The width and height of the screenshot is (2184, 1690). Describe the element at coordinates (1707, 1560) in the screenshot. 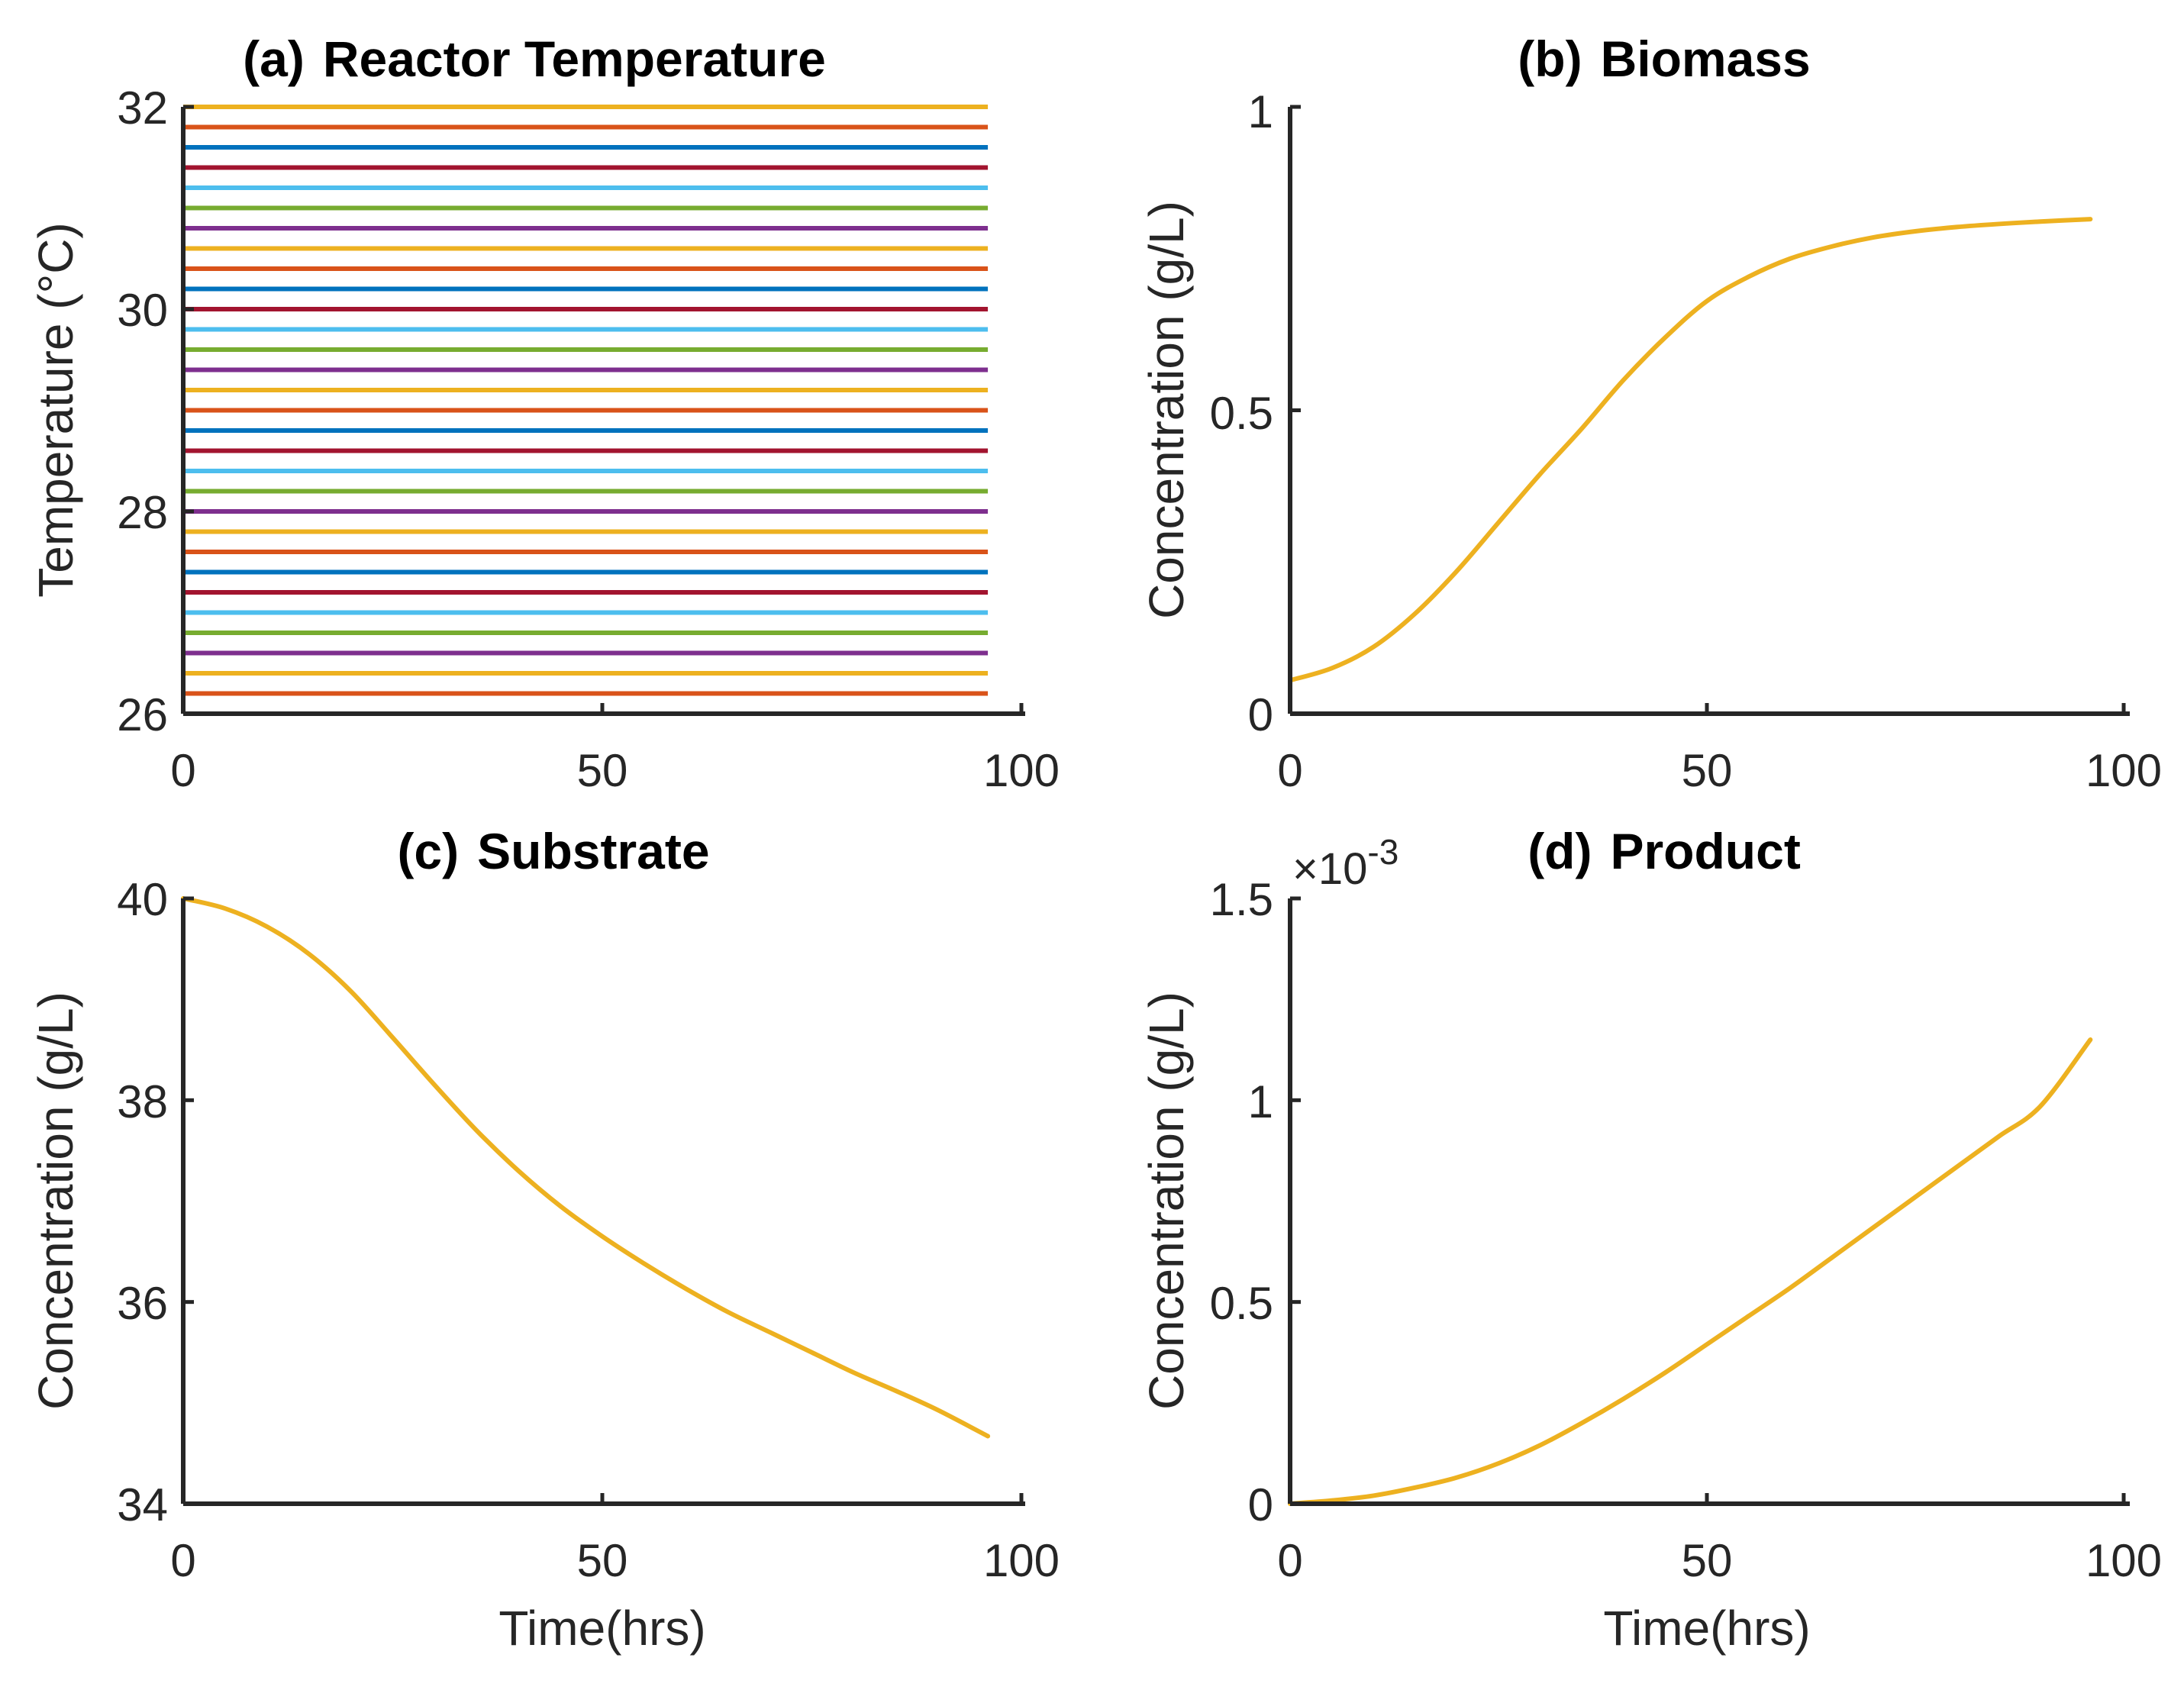

I see `panel-d-xtick-50: 50` at that location.